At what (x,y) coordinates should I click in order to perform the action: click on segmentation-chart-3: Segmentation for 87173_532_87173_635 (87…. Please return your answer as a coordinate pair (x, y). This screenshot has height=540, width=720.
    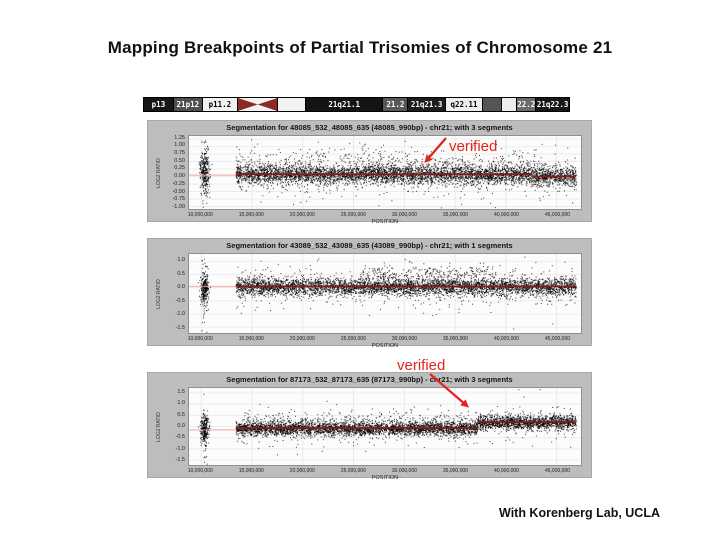
    Looking at the image, I should click on (369, 426).